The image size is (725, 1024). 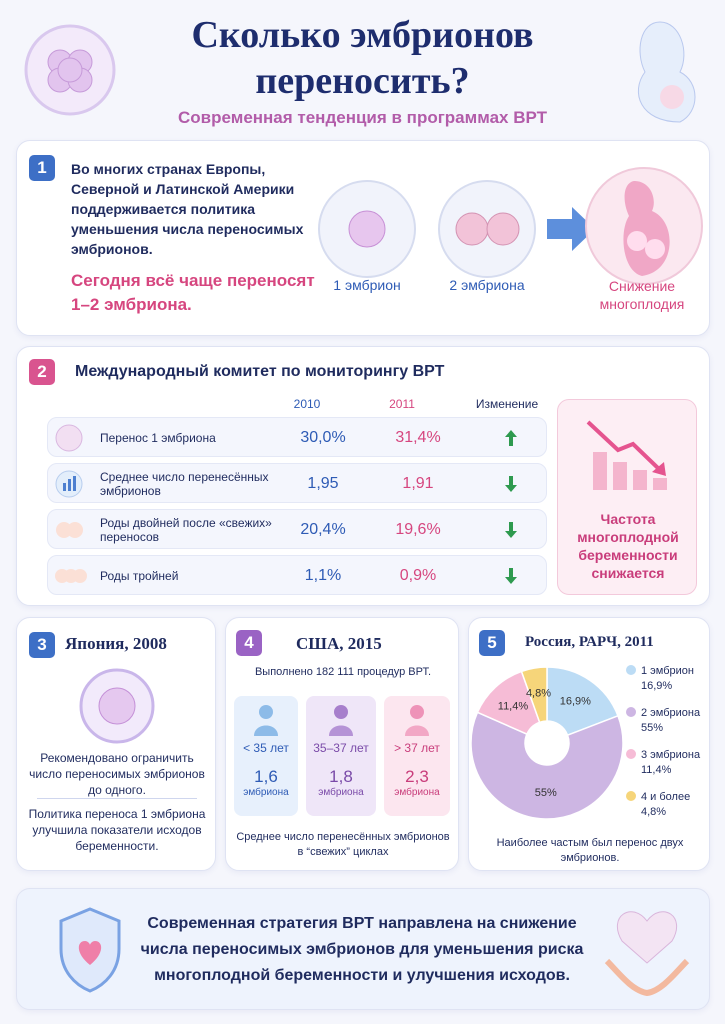 I want to click on badge: 5, so click(x=492, y=643).